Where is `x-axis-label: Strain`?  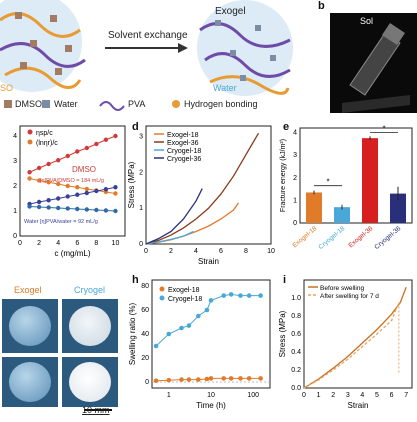
x-axis-label: Strain is located at coordinates (208, 261).